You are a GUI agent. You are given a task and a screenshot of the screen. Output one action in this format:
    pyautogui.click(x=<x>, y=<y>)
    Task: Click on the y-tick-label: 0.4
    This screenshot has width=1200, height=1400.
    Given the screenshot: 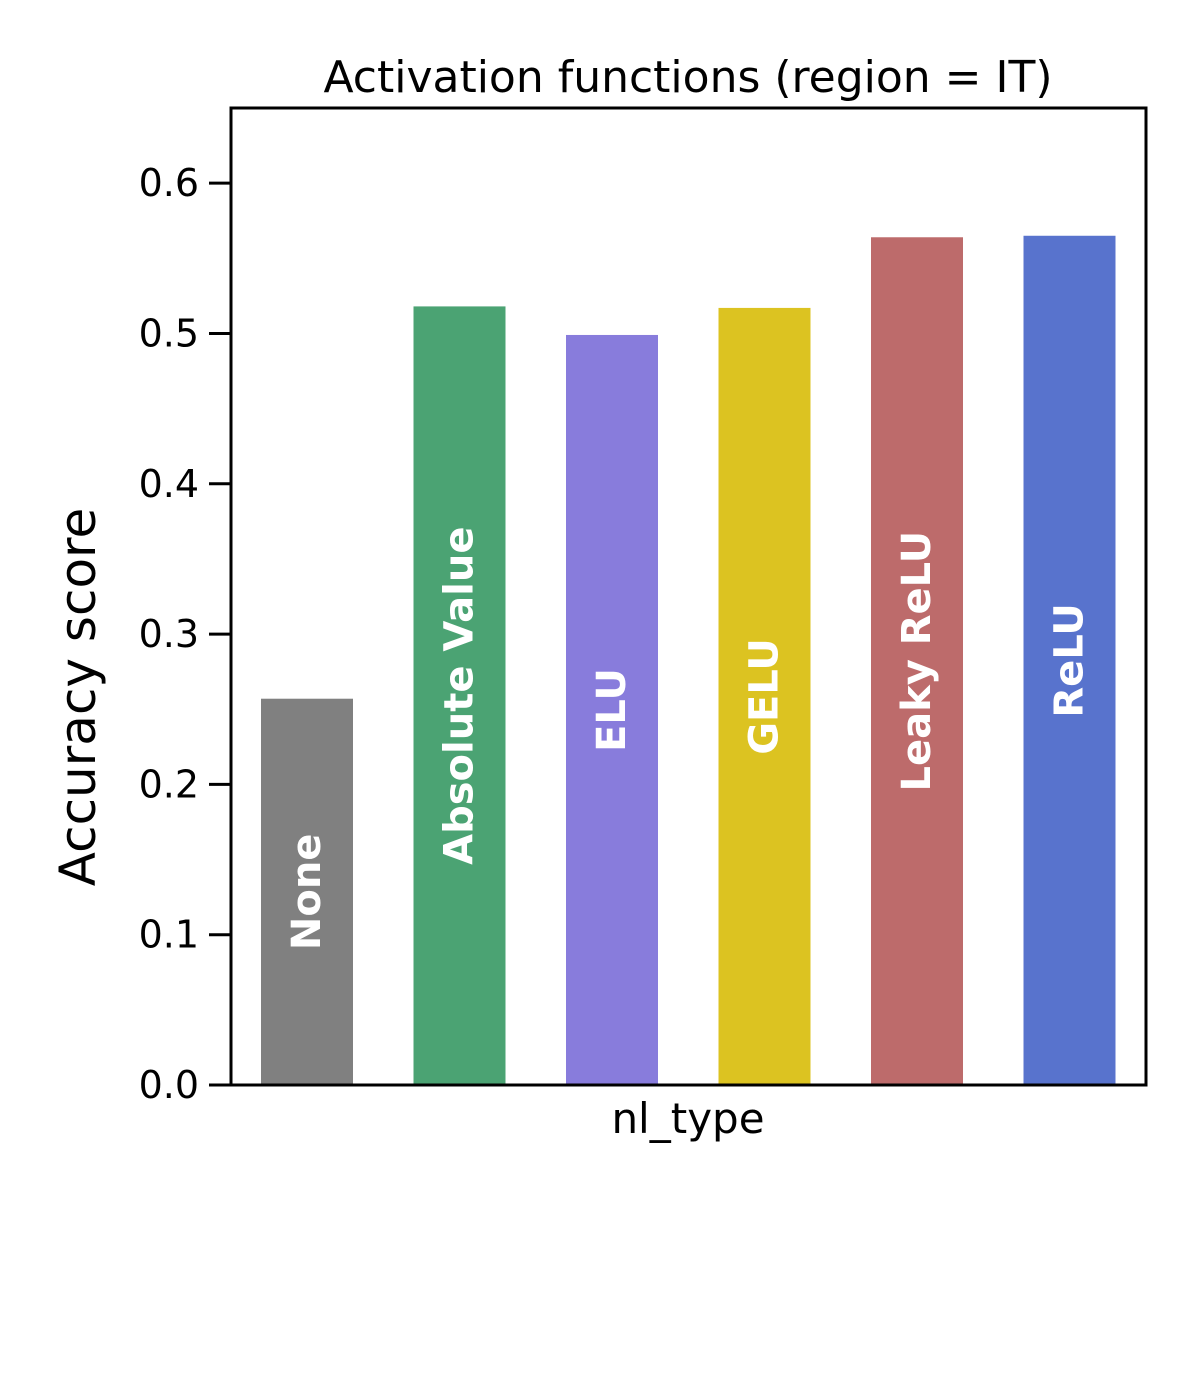 What is the action you would take?
    pyautogui.click(x=169, y=484)
    